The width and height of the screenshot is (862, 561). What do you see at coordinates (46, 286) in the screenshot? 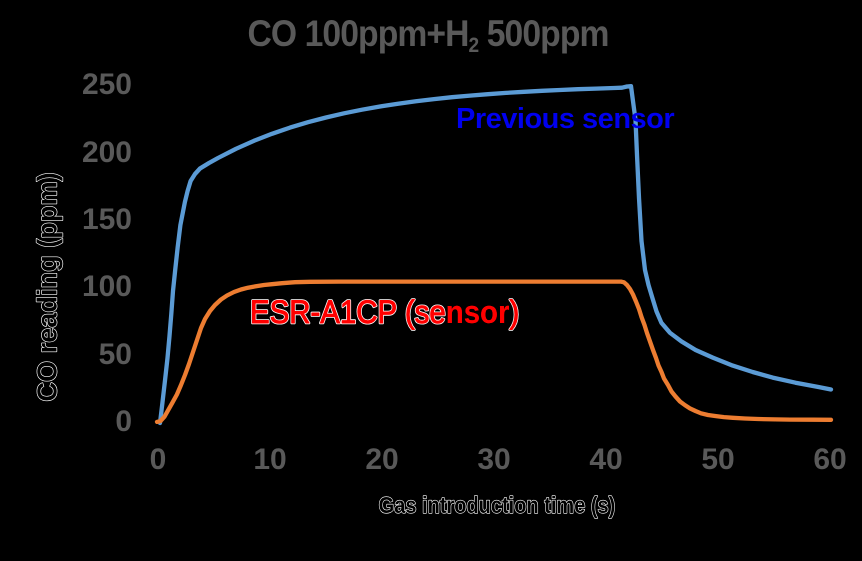
I see `svg-text: CO reading (ppm)` at bounding box center [46, 286].